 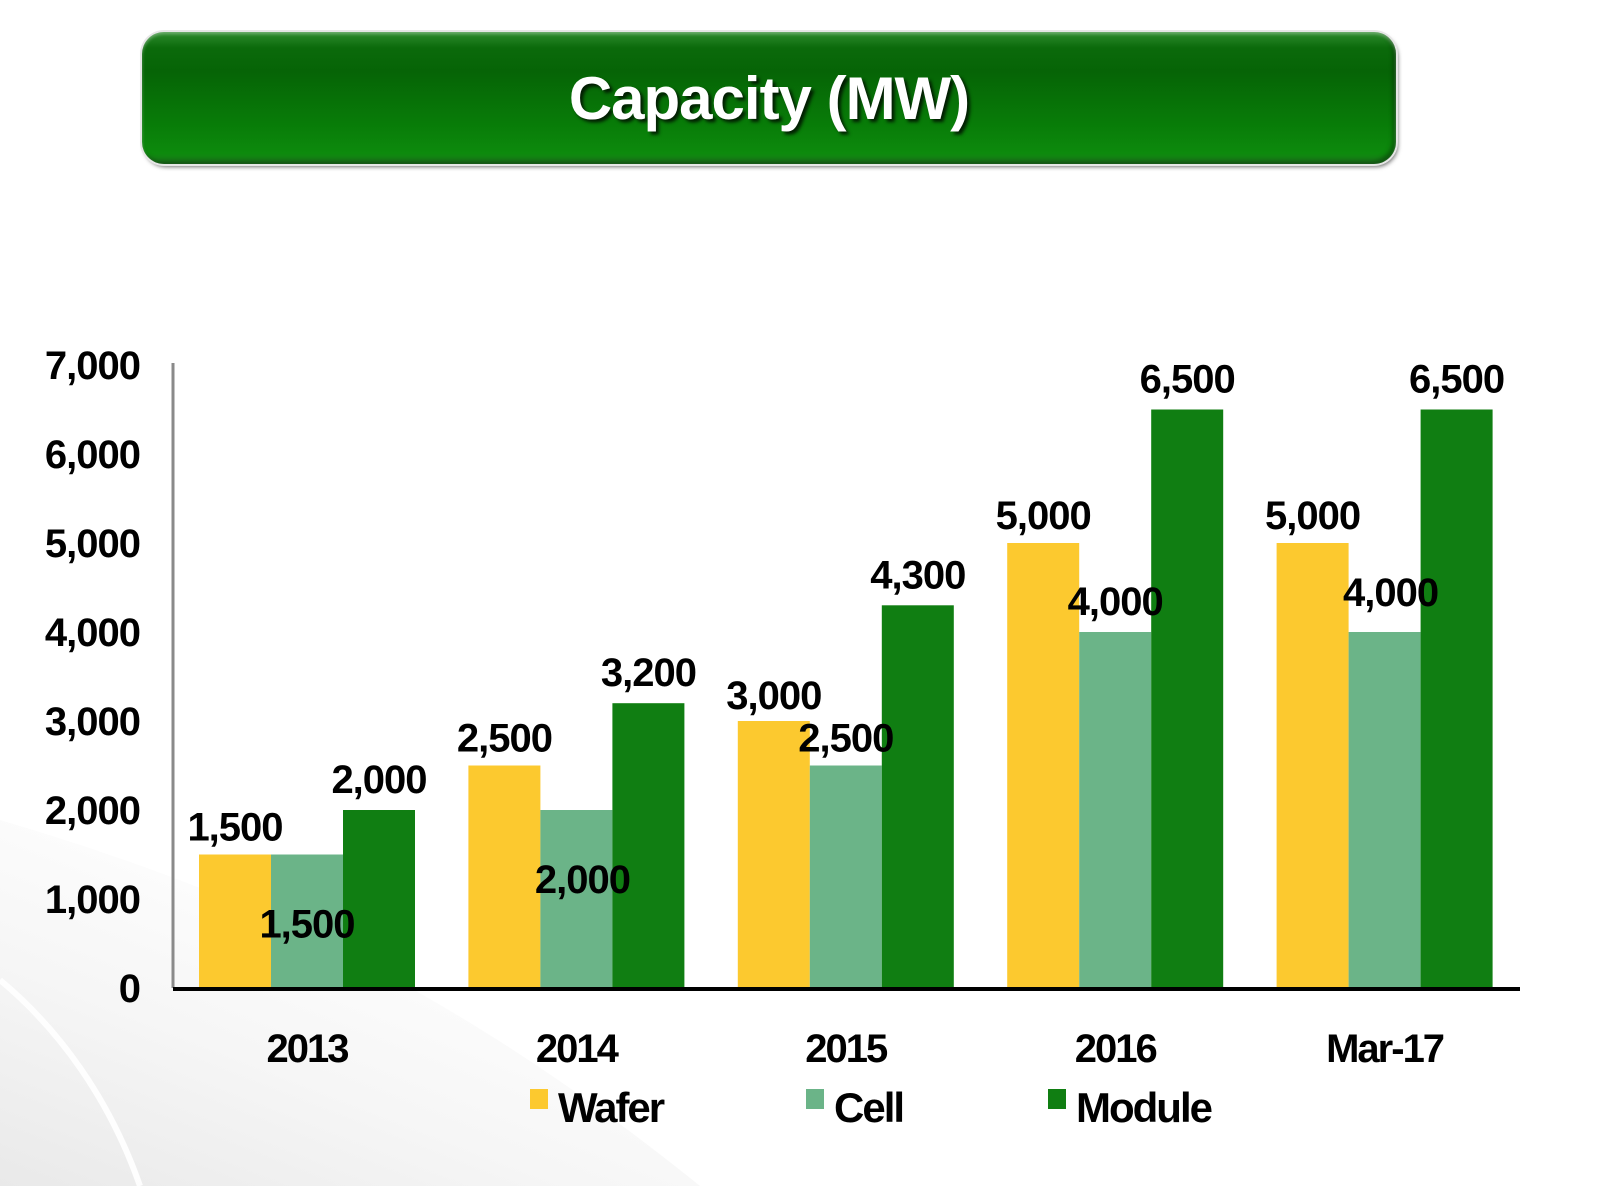 What do you see at coordinates (504, 876) in the screenshot?
I see `bar-wafer-2014` at bounding box center [504, 876].